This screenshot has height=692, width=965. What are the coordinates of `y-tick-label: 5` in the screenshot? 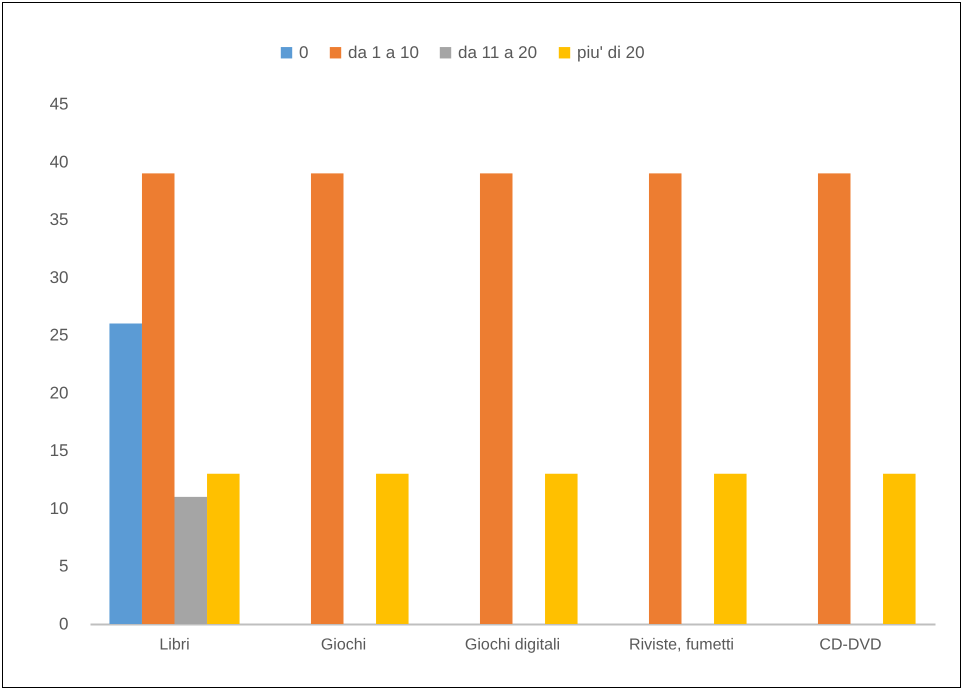 It's located at (63, 566).